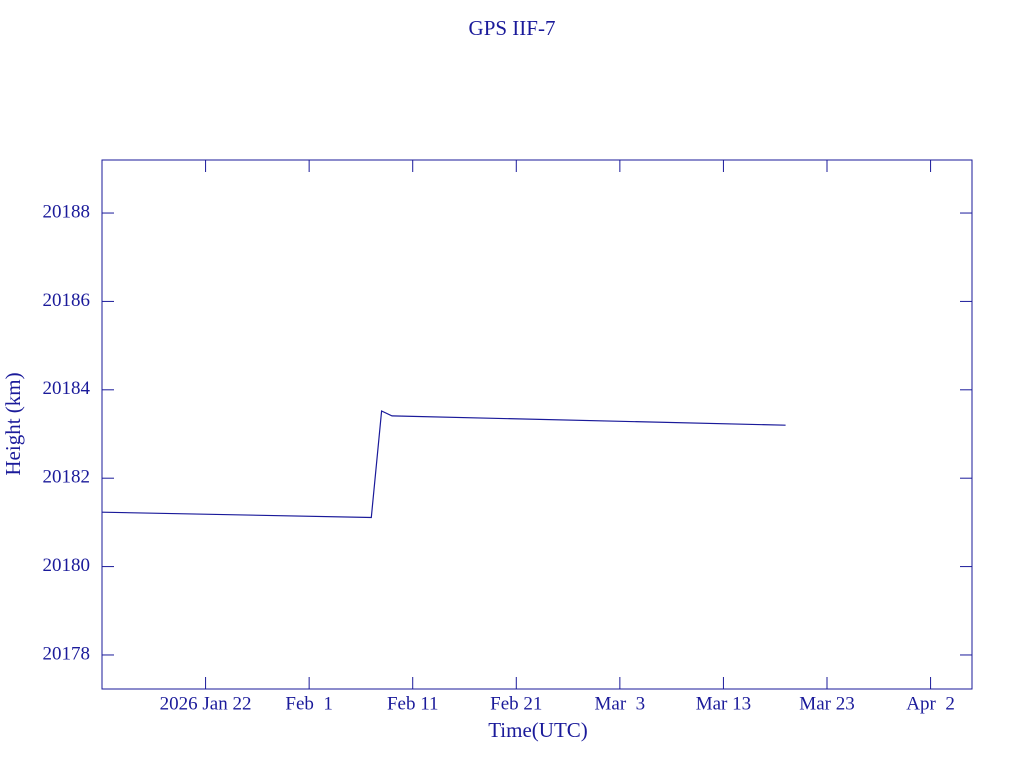  Describe the element at coordinates (67, 477) in the screenshot. I see `y-tick-label: 20182` at that location.